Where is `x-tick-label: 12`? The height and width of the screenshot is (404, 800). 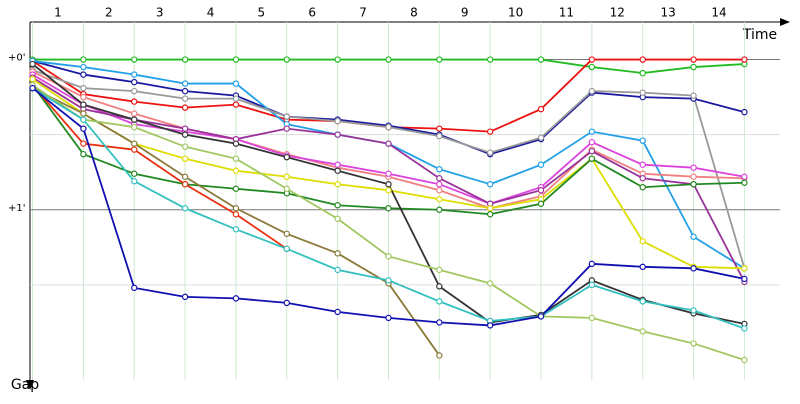 x-tick-label: 12 is located at coordinates (617, 13).